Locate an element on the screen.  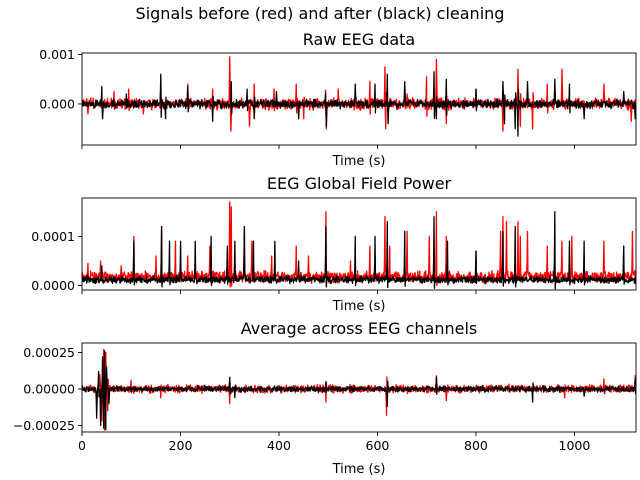
panel-title: EEG Global Field Power is located at coordinates (359, 183).